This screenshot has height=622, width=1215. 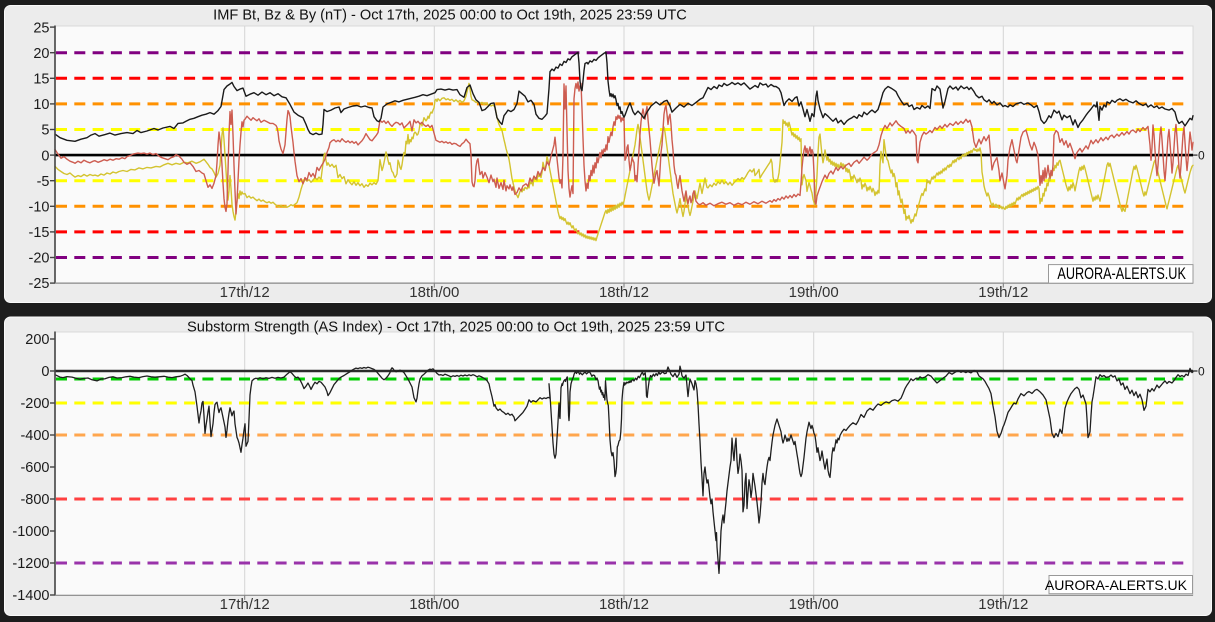 I want to click on svg-text: -5, so click(x=43, y=182).